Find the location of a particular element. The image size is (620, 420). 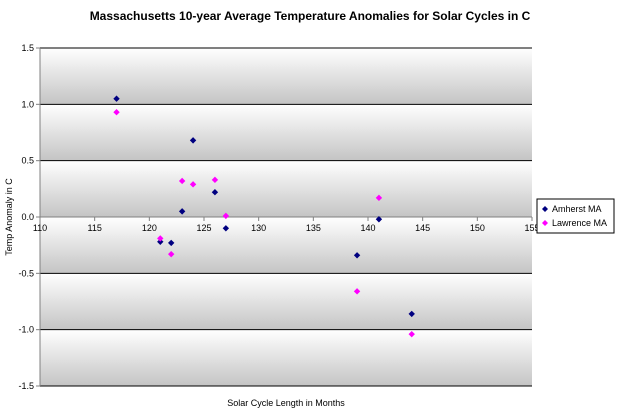

x-tick-label: 130 is located at coordinates (258, 228).